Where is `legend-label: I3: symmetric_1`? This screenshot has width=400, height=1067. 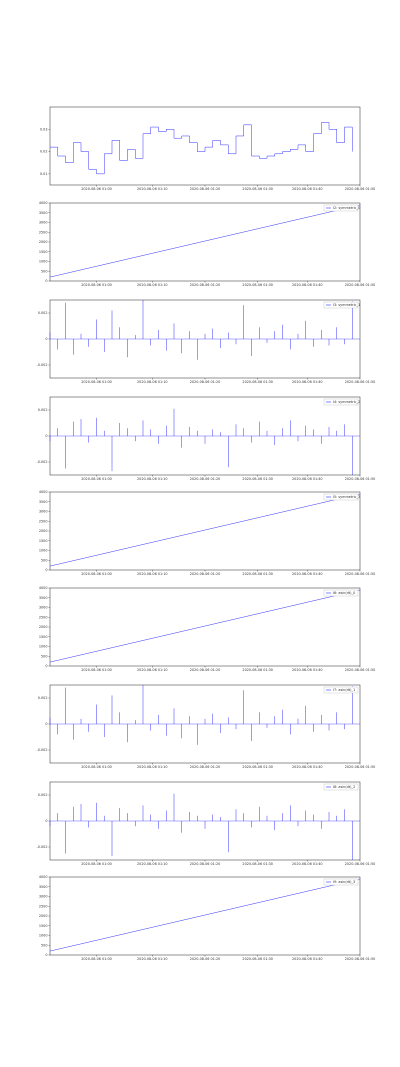
legend-label: I3: symmetric_1 is located at coordinates (346, 305).